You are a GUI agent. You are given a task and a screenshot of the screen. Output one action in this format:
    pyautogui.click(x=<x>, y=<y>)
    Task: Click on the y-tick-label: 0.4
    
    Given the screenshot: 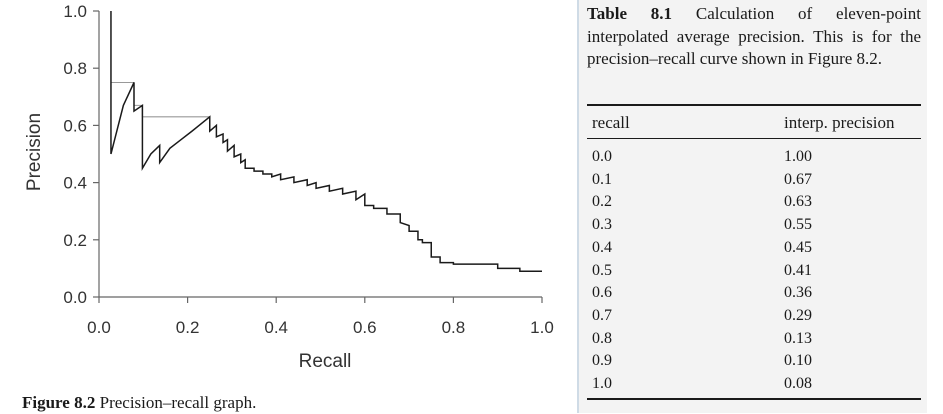 What is the action you would take?
    pyautogui.click(x=75, y=183)
    